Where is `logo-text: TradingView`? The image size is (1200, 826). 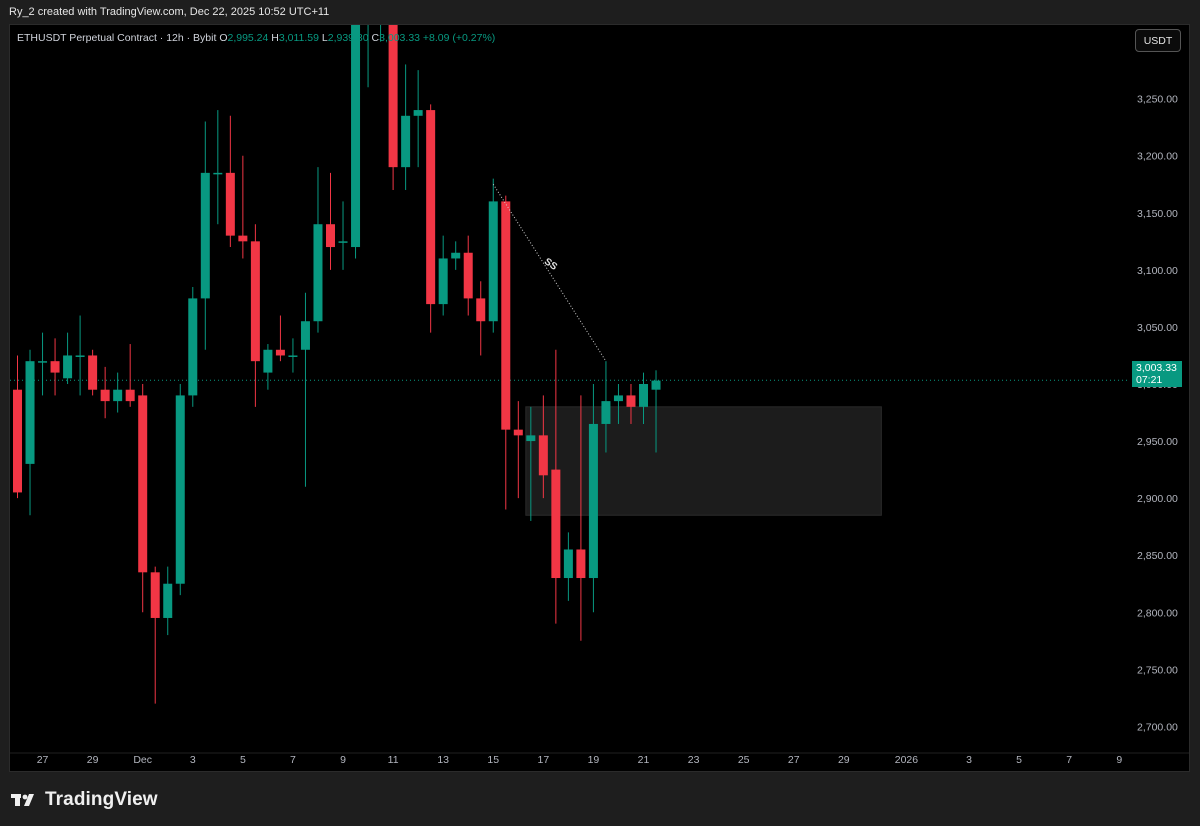
logo-text: TradingView is located at coordinates (101, 799).